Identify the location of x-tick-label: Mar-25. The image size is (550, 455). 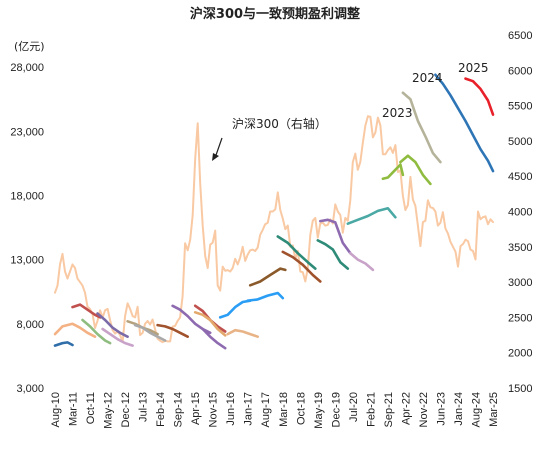
(494, 409).